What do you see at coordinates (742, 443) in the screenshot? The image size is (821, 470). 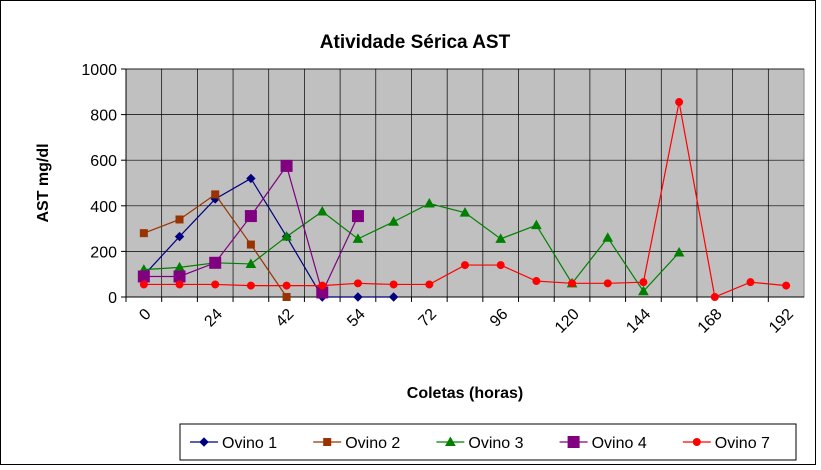 I see `legend-label: Ovino 7` at bounding box center [742, 443].